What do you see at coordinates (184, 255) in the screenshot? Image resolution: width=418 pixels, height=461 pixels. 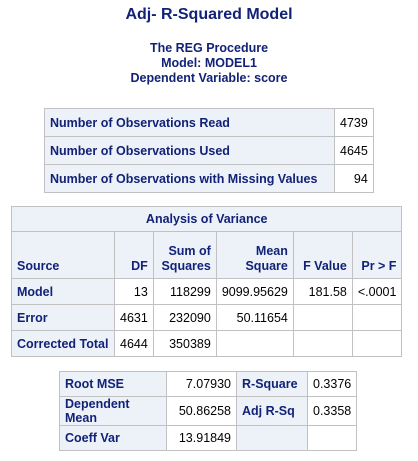 I see `col-sum-of-squares: Sum of Squares` at bounding box center [184, 255].